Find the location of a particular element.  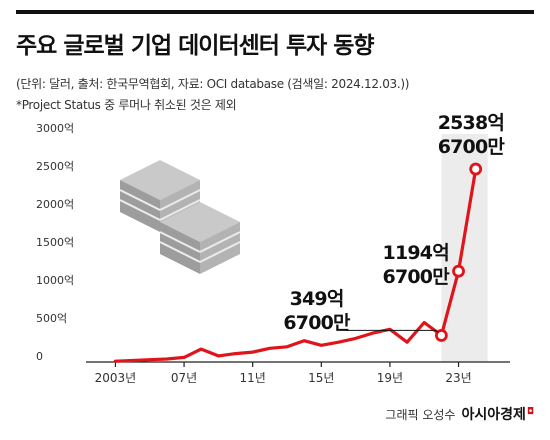

stacked-servers-icon is located at coordinates (180, 217).